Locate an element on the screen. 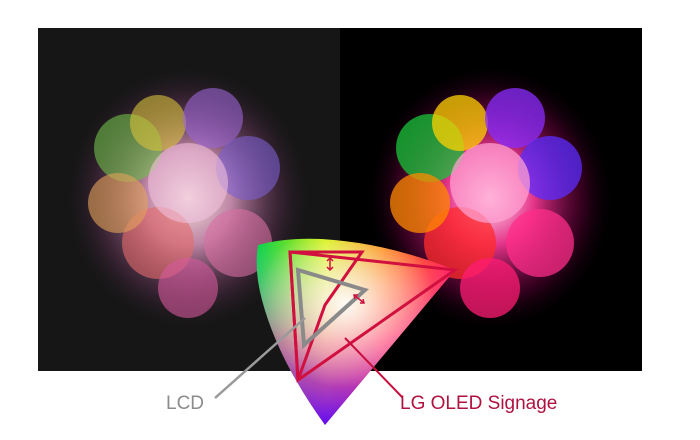  oled-signage-label: LG OLED Signage is located at coordinates (479, 403).